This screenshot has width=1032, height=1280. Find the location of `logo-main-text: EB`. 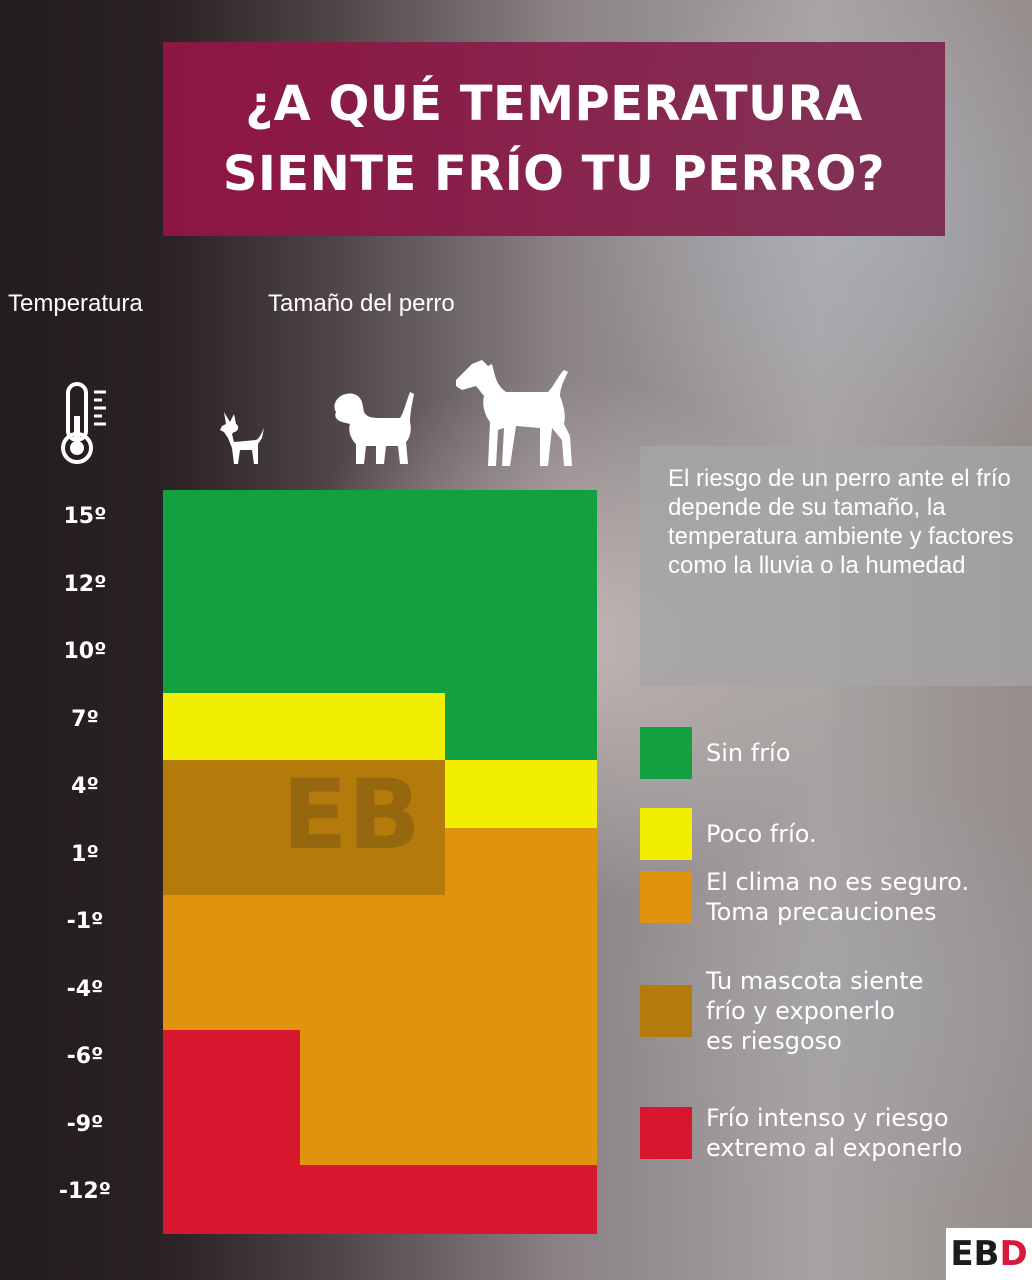

logo-main-text: EB is located at coordinates (975, 1254).